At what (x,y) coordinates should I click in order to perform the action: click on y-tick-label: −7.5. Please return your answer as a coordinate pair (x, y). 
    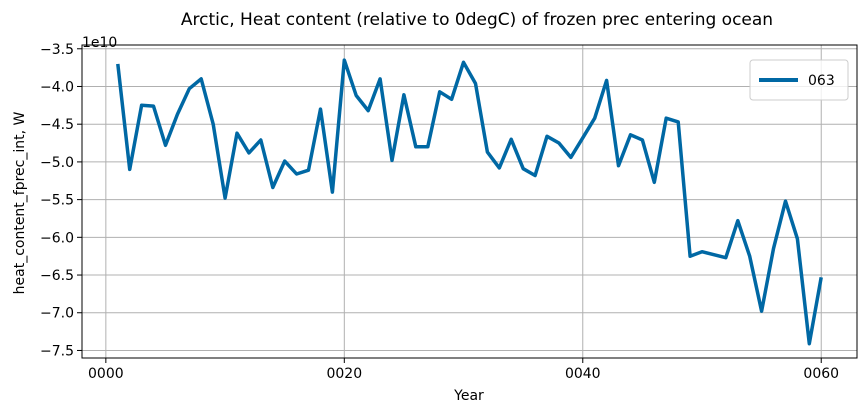
    Looking at the image, I should click on (57, 351).